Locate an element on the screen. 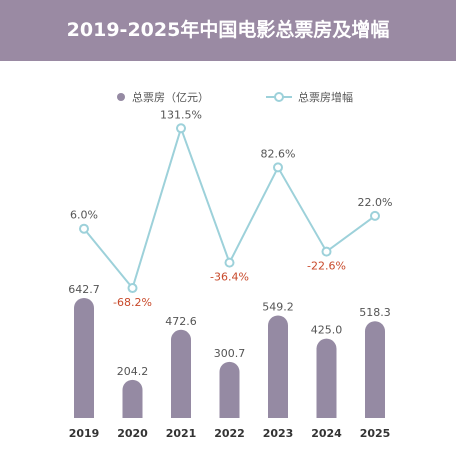  bar-2024 is located at coordinates (326, 378).